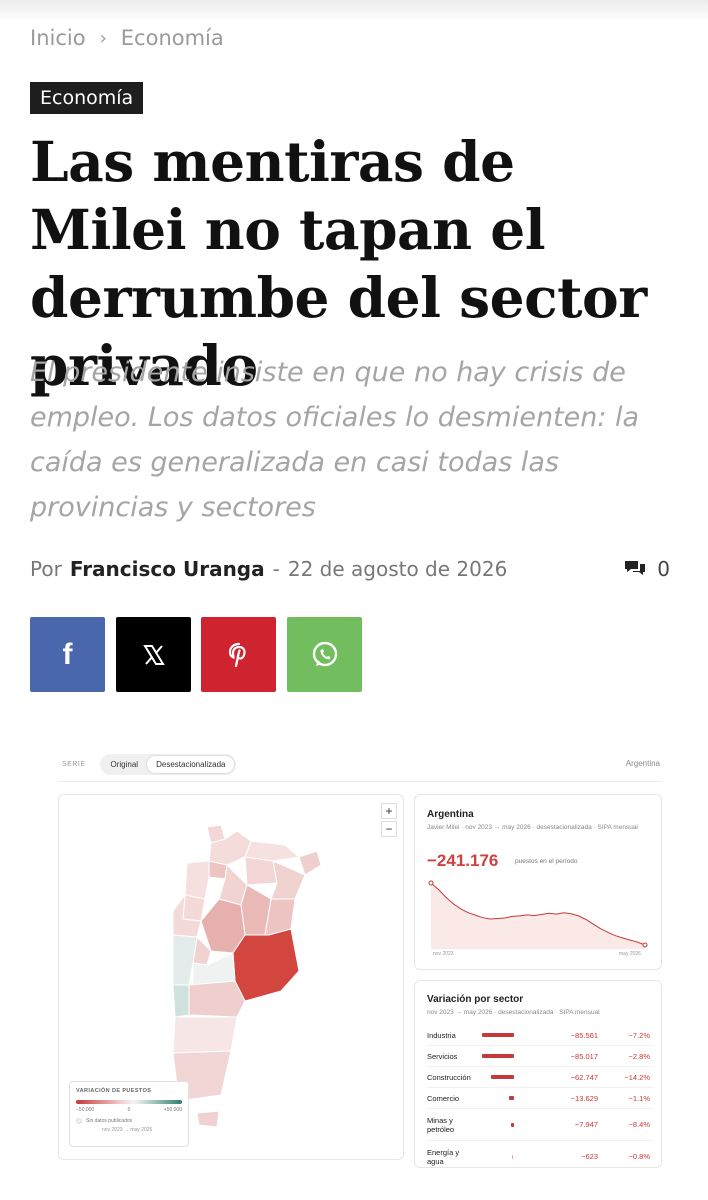  I want to click on map-province-mendoza, so click(185, 960).